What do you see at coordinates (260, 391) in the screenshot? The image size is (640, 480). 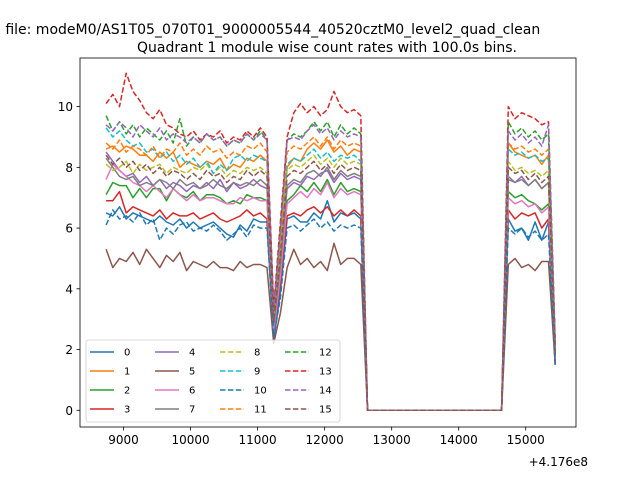 I see `legend-label-10: 10` at bounding box center [260, 391].